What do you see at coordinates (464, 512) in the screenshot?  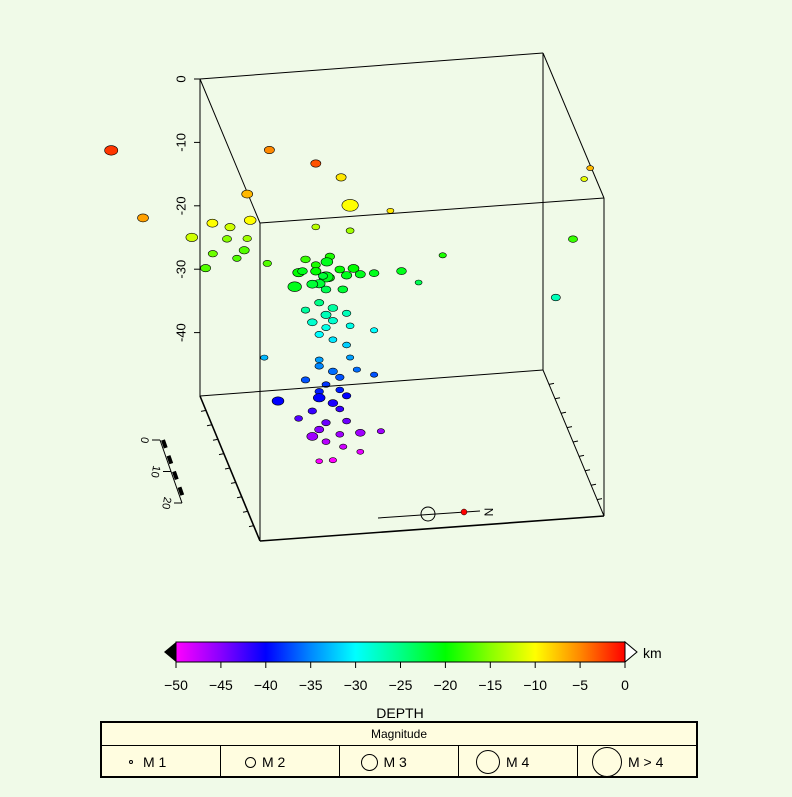 I see `north-marker-icon` at bounding box center [464, 512].